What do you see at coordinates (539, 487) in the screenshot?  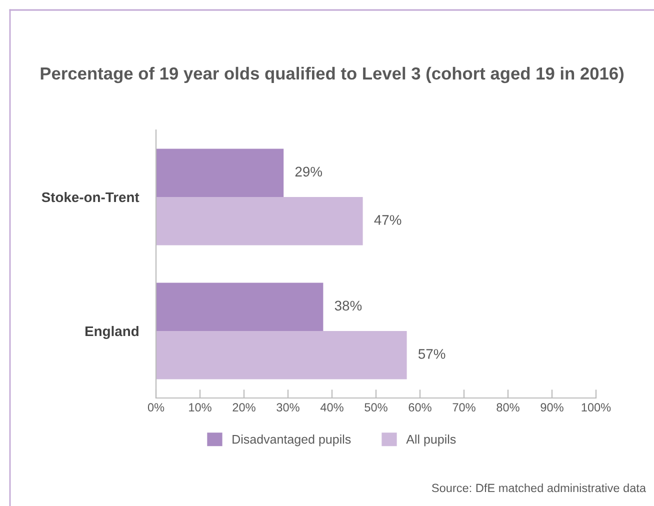 I see `source-note: Source: DfE matched administrative data` at bounding box center [539, 487].